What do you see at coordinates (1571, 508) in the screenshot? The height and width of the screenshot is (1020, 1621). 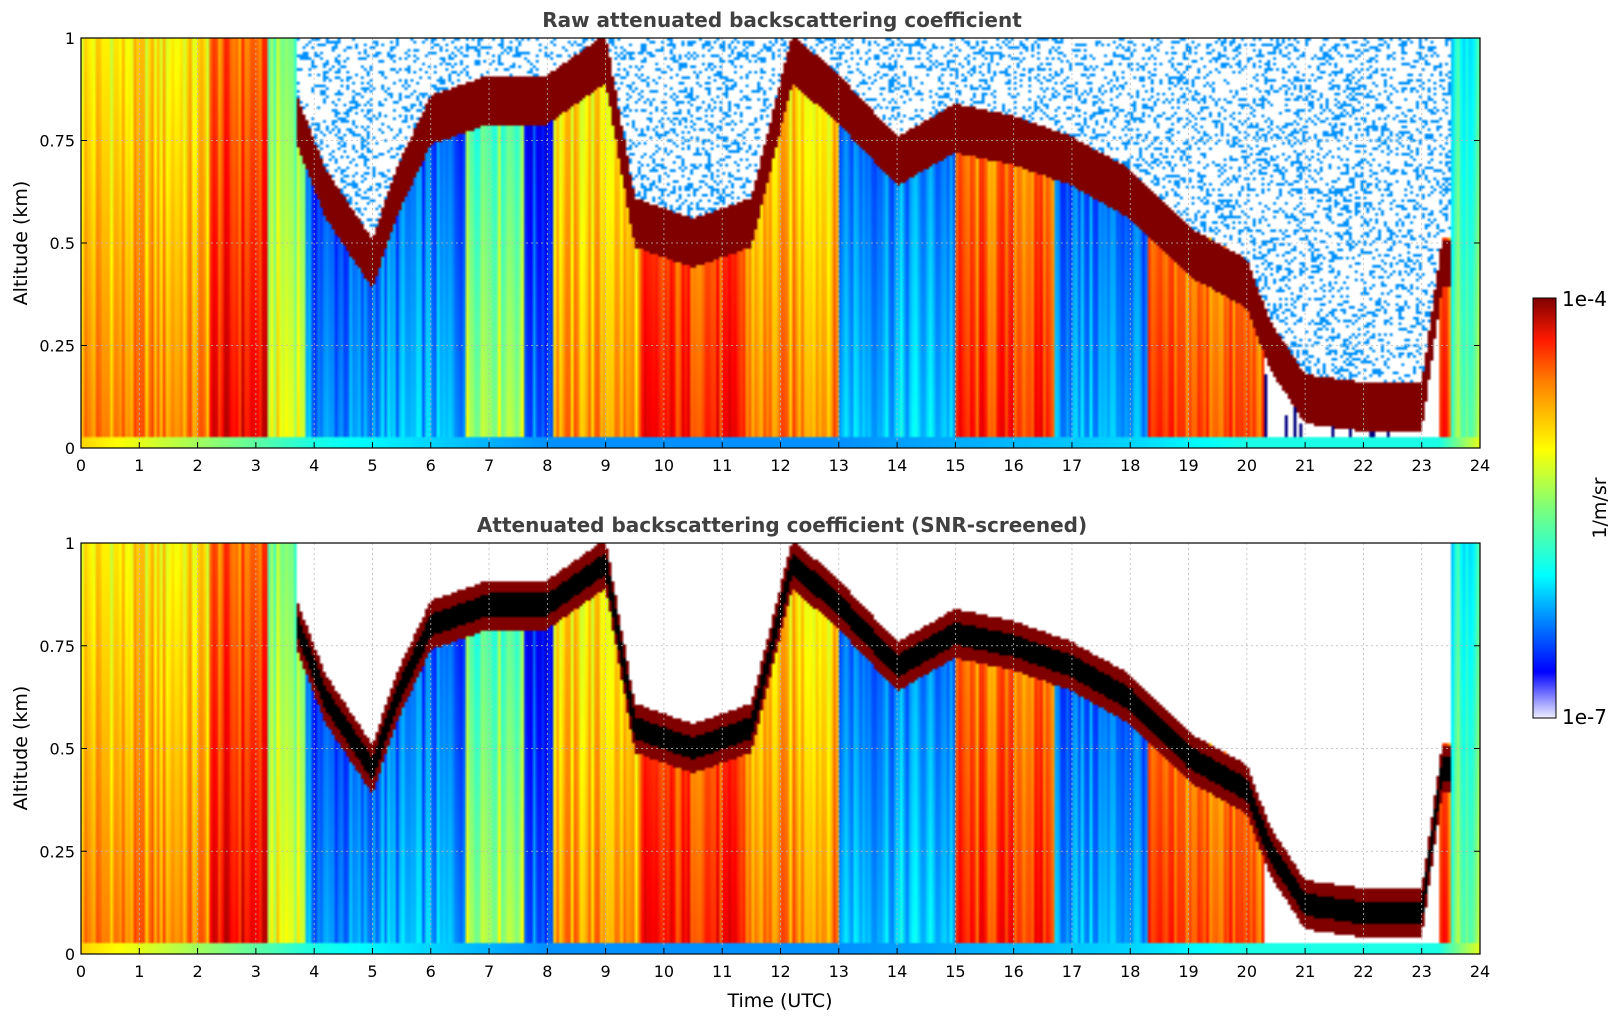 I see `colorbar: 1e-4 1e-7 1/m/sr` at bounding box center [1571, 508].